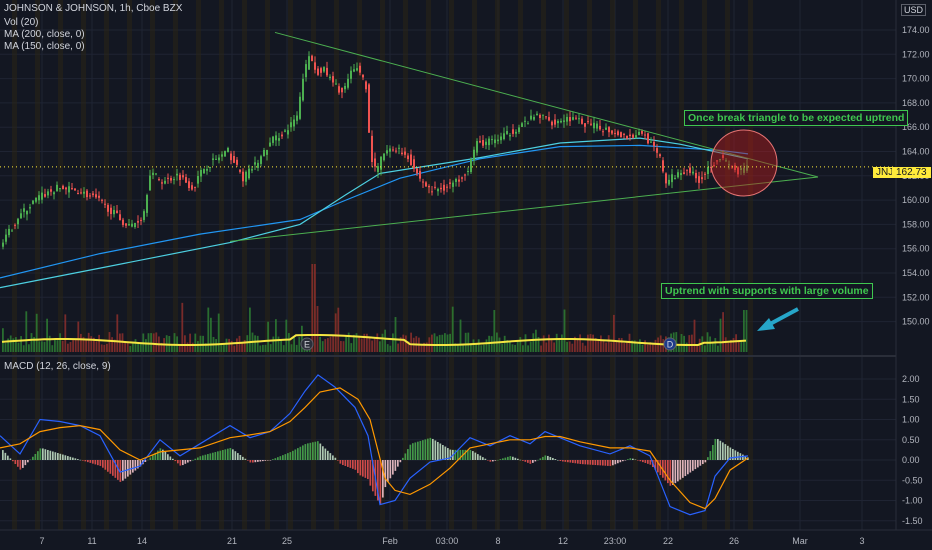 The width and height of the screenshot is (932, 550). What do you see at coordinates (911, 172) in the screenshot?
I see `last-price-tag: 162.73` at bounding box center [911, 172].